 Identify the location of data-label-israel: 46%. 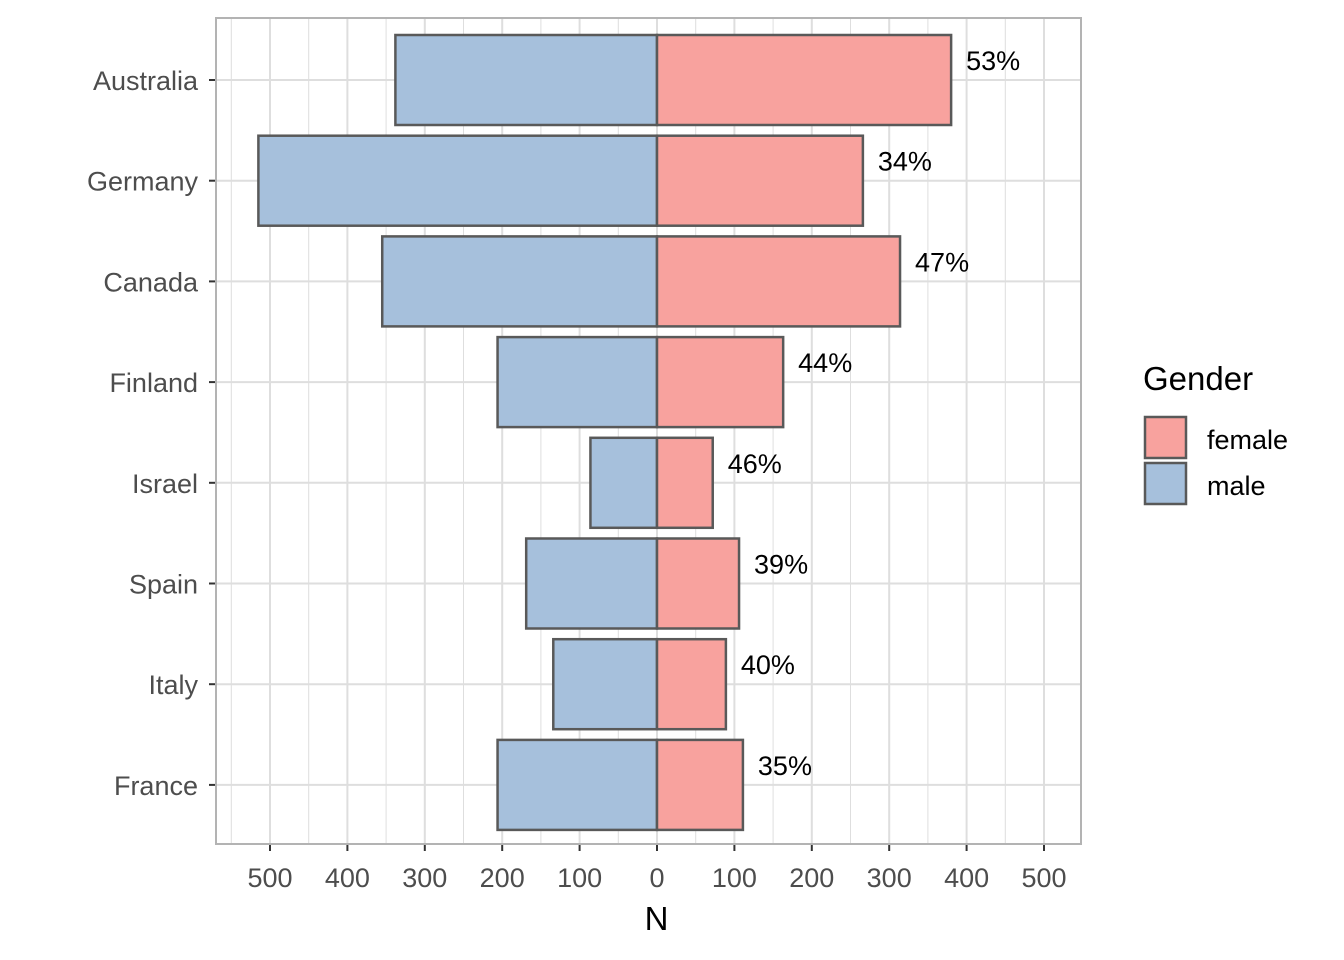
(755, 464).